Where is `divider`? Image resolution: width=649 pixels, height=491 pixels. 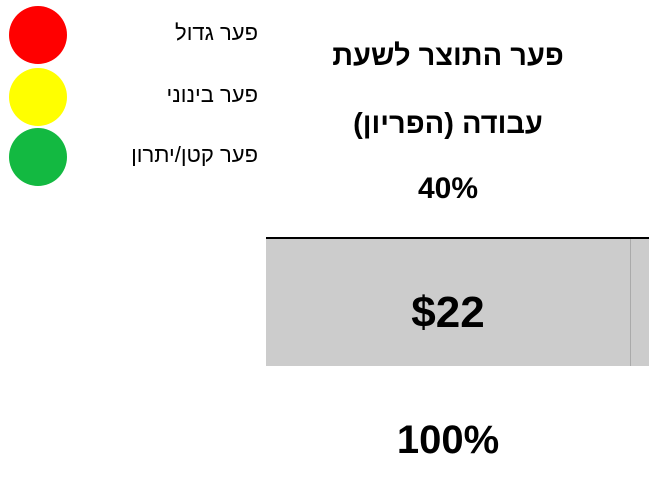
divider is located at coordinates (457, 238).